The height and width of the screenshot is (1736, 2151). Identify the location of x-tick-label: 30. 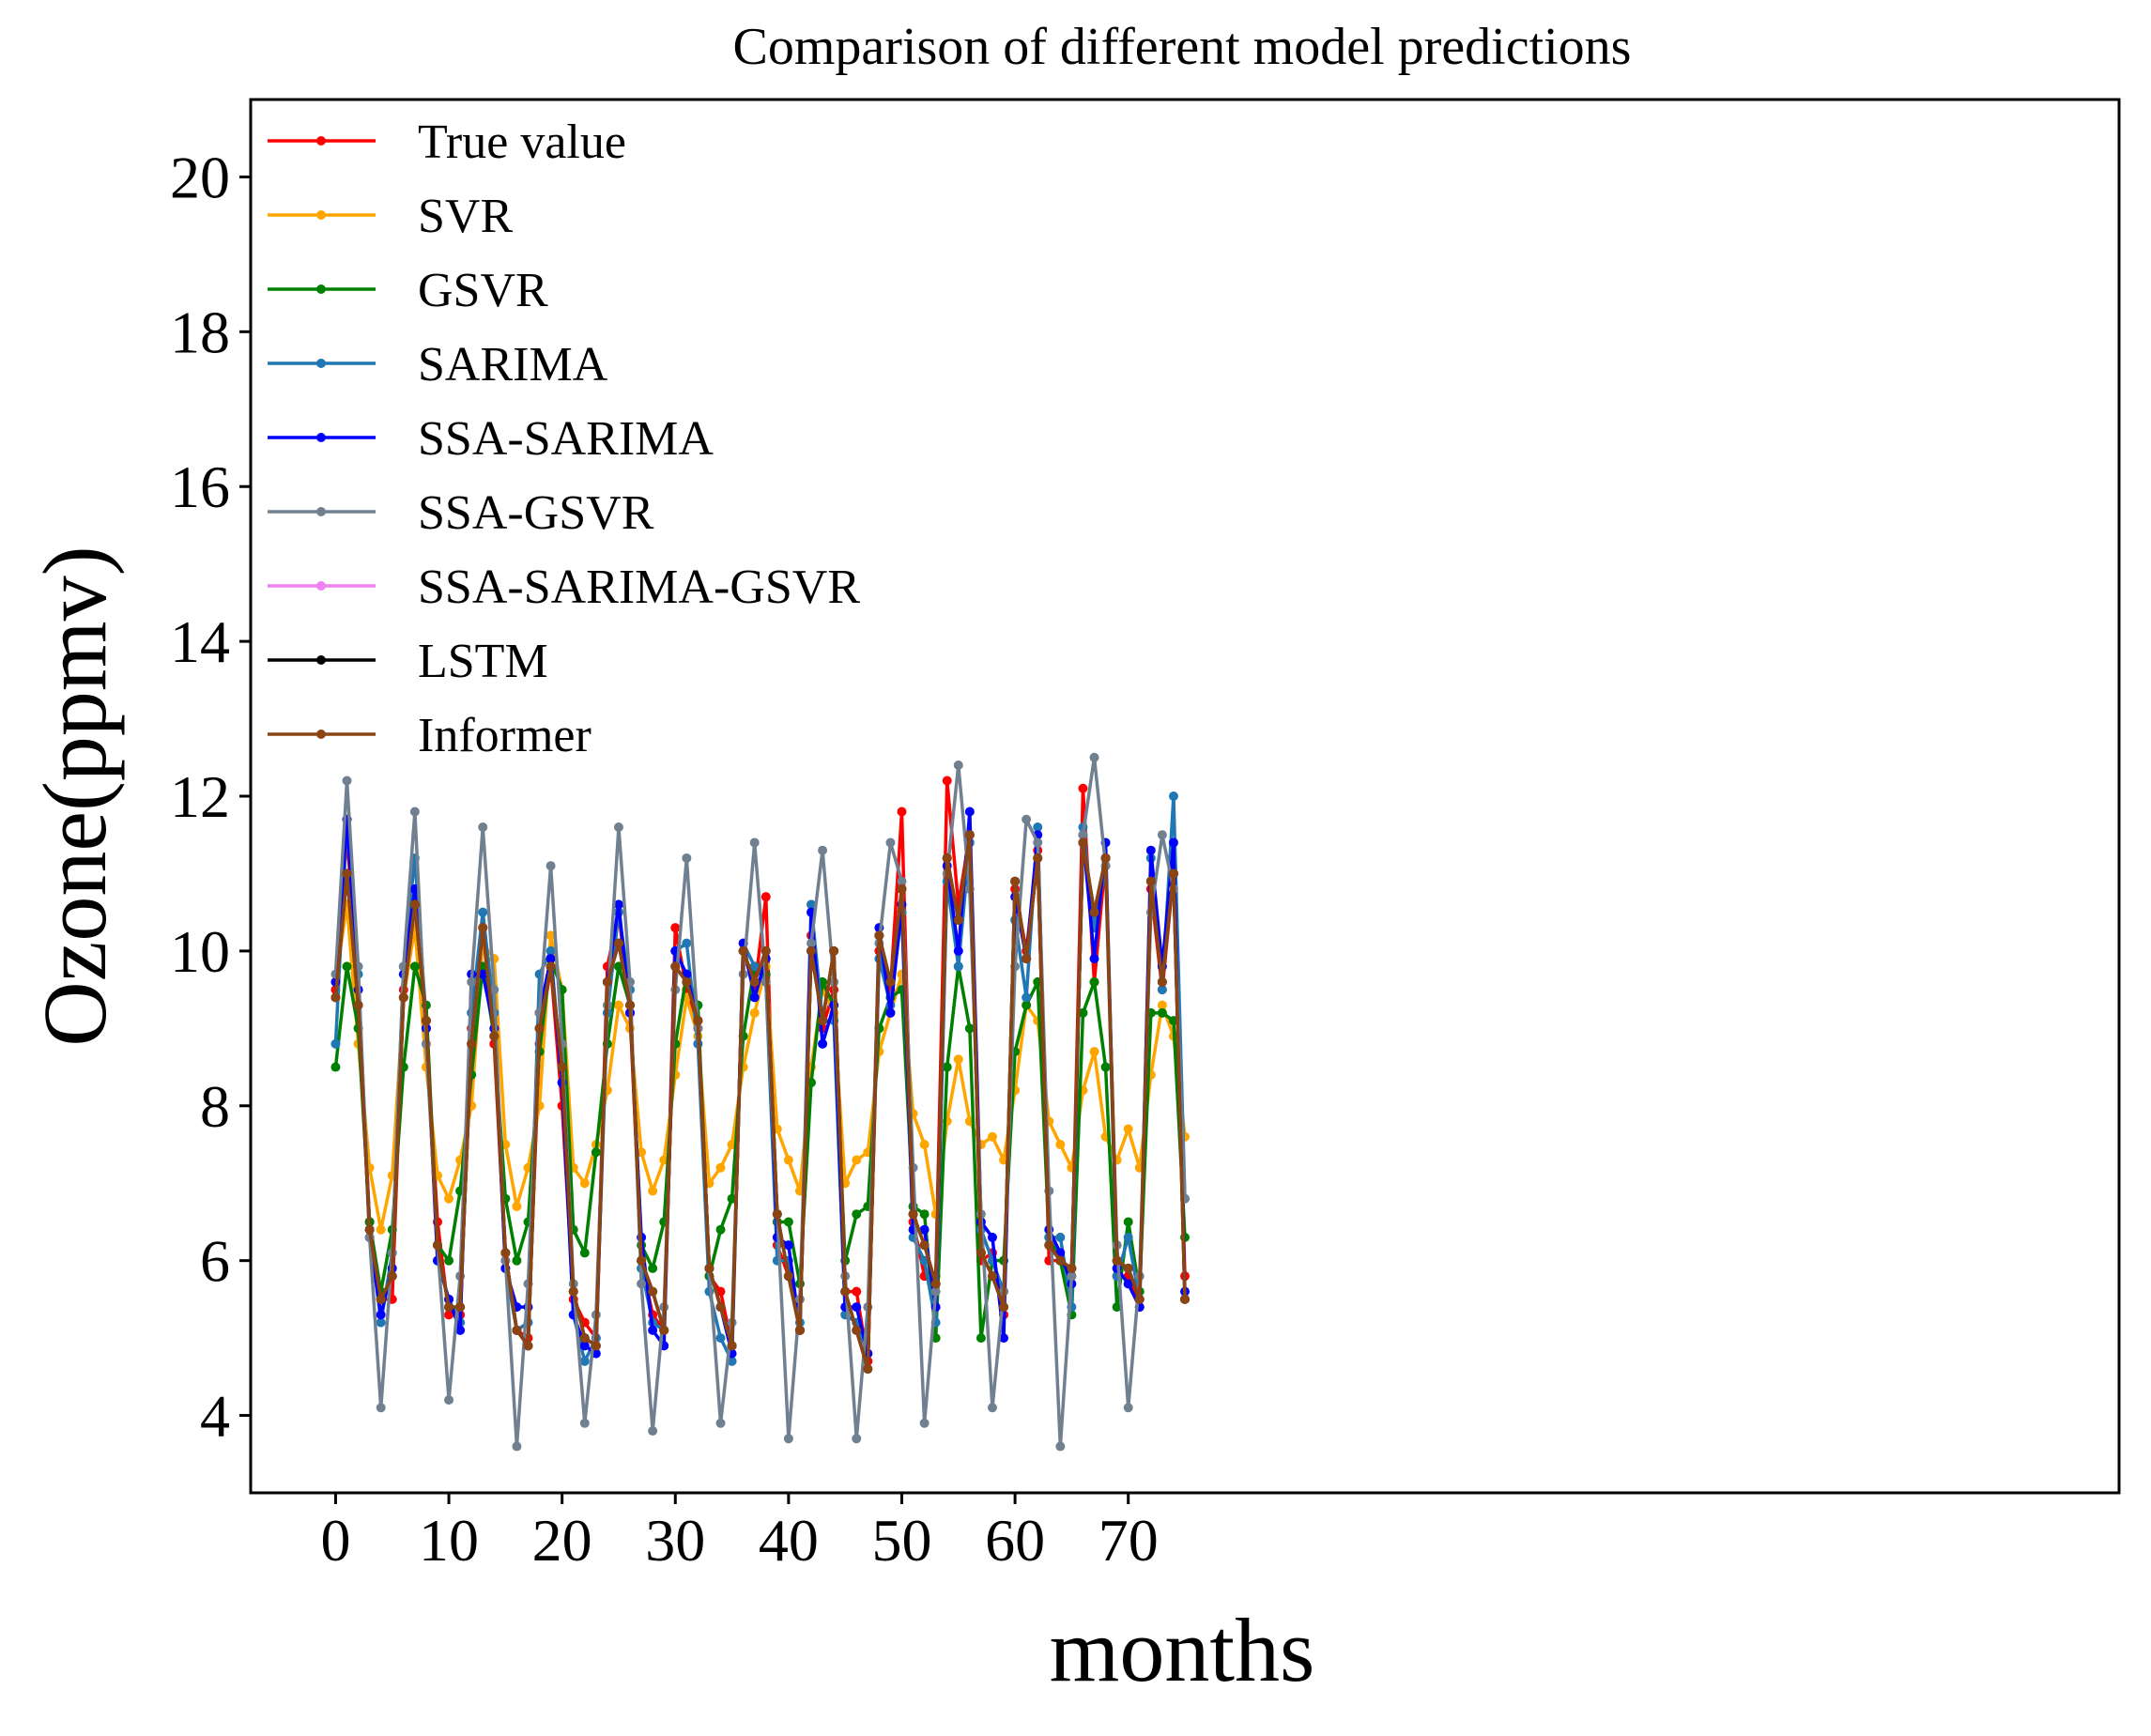
(675, 1540).